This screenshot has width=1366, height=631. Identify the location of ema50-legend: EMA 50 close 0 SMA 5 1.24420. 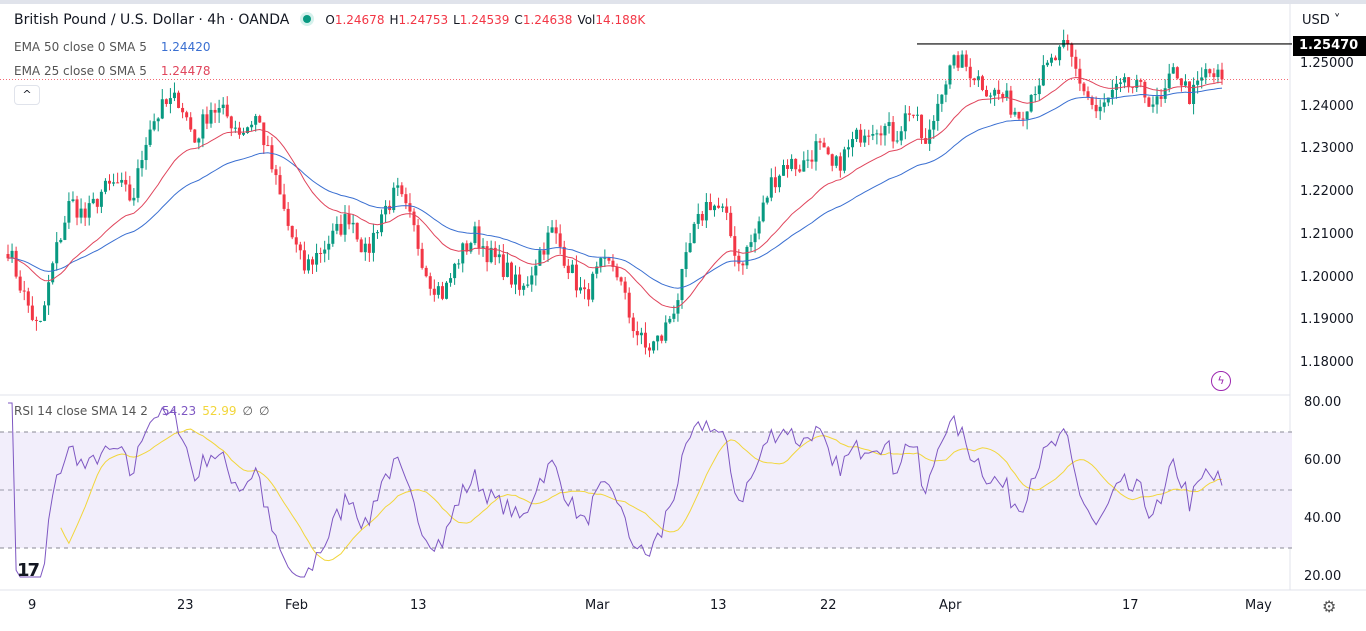
(112, 47).